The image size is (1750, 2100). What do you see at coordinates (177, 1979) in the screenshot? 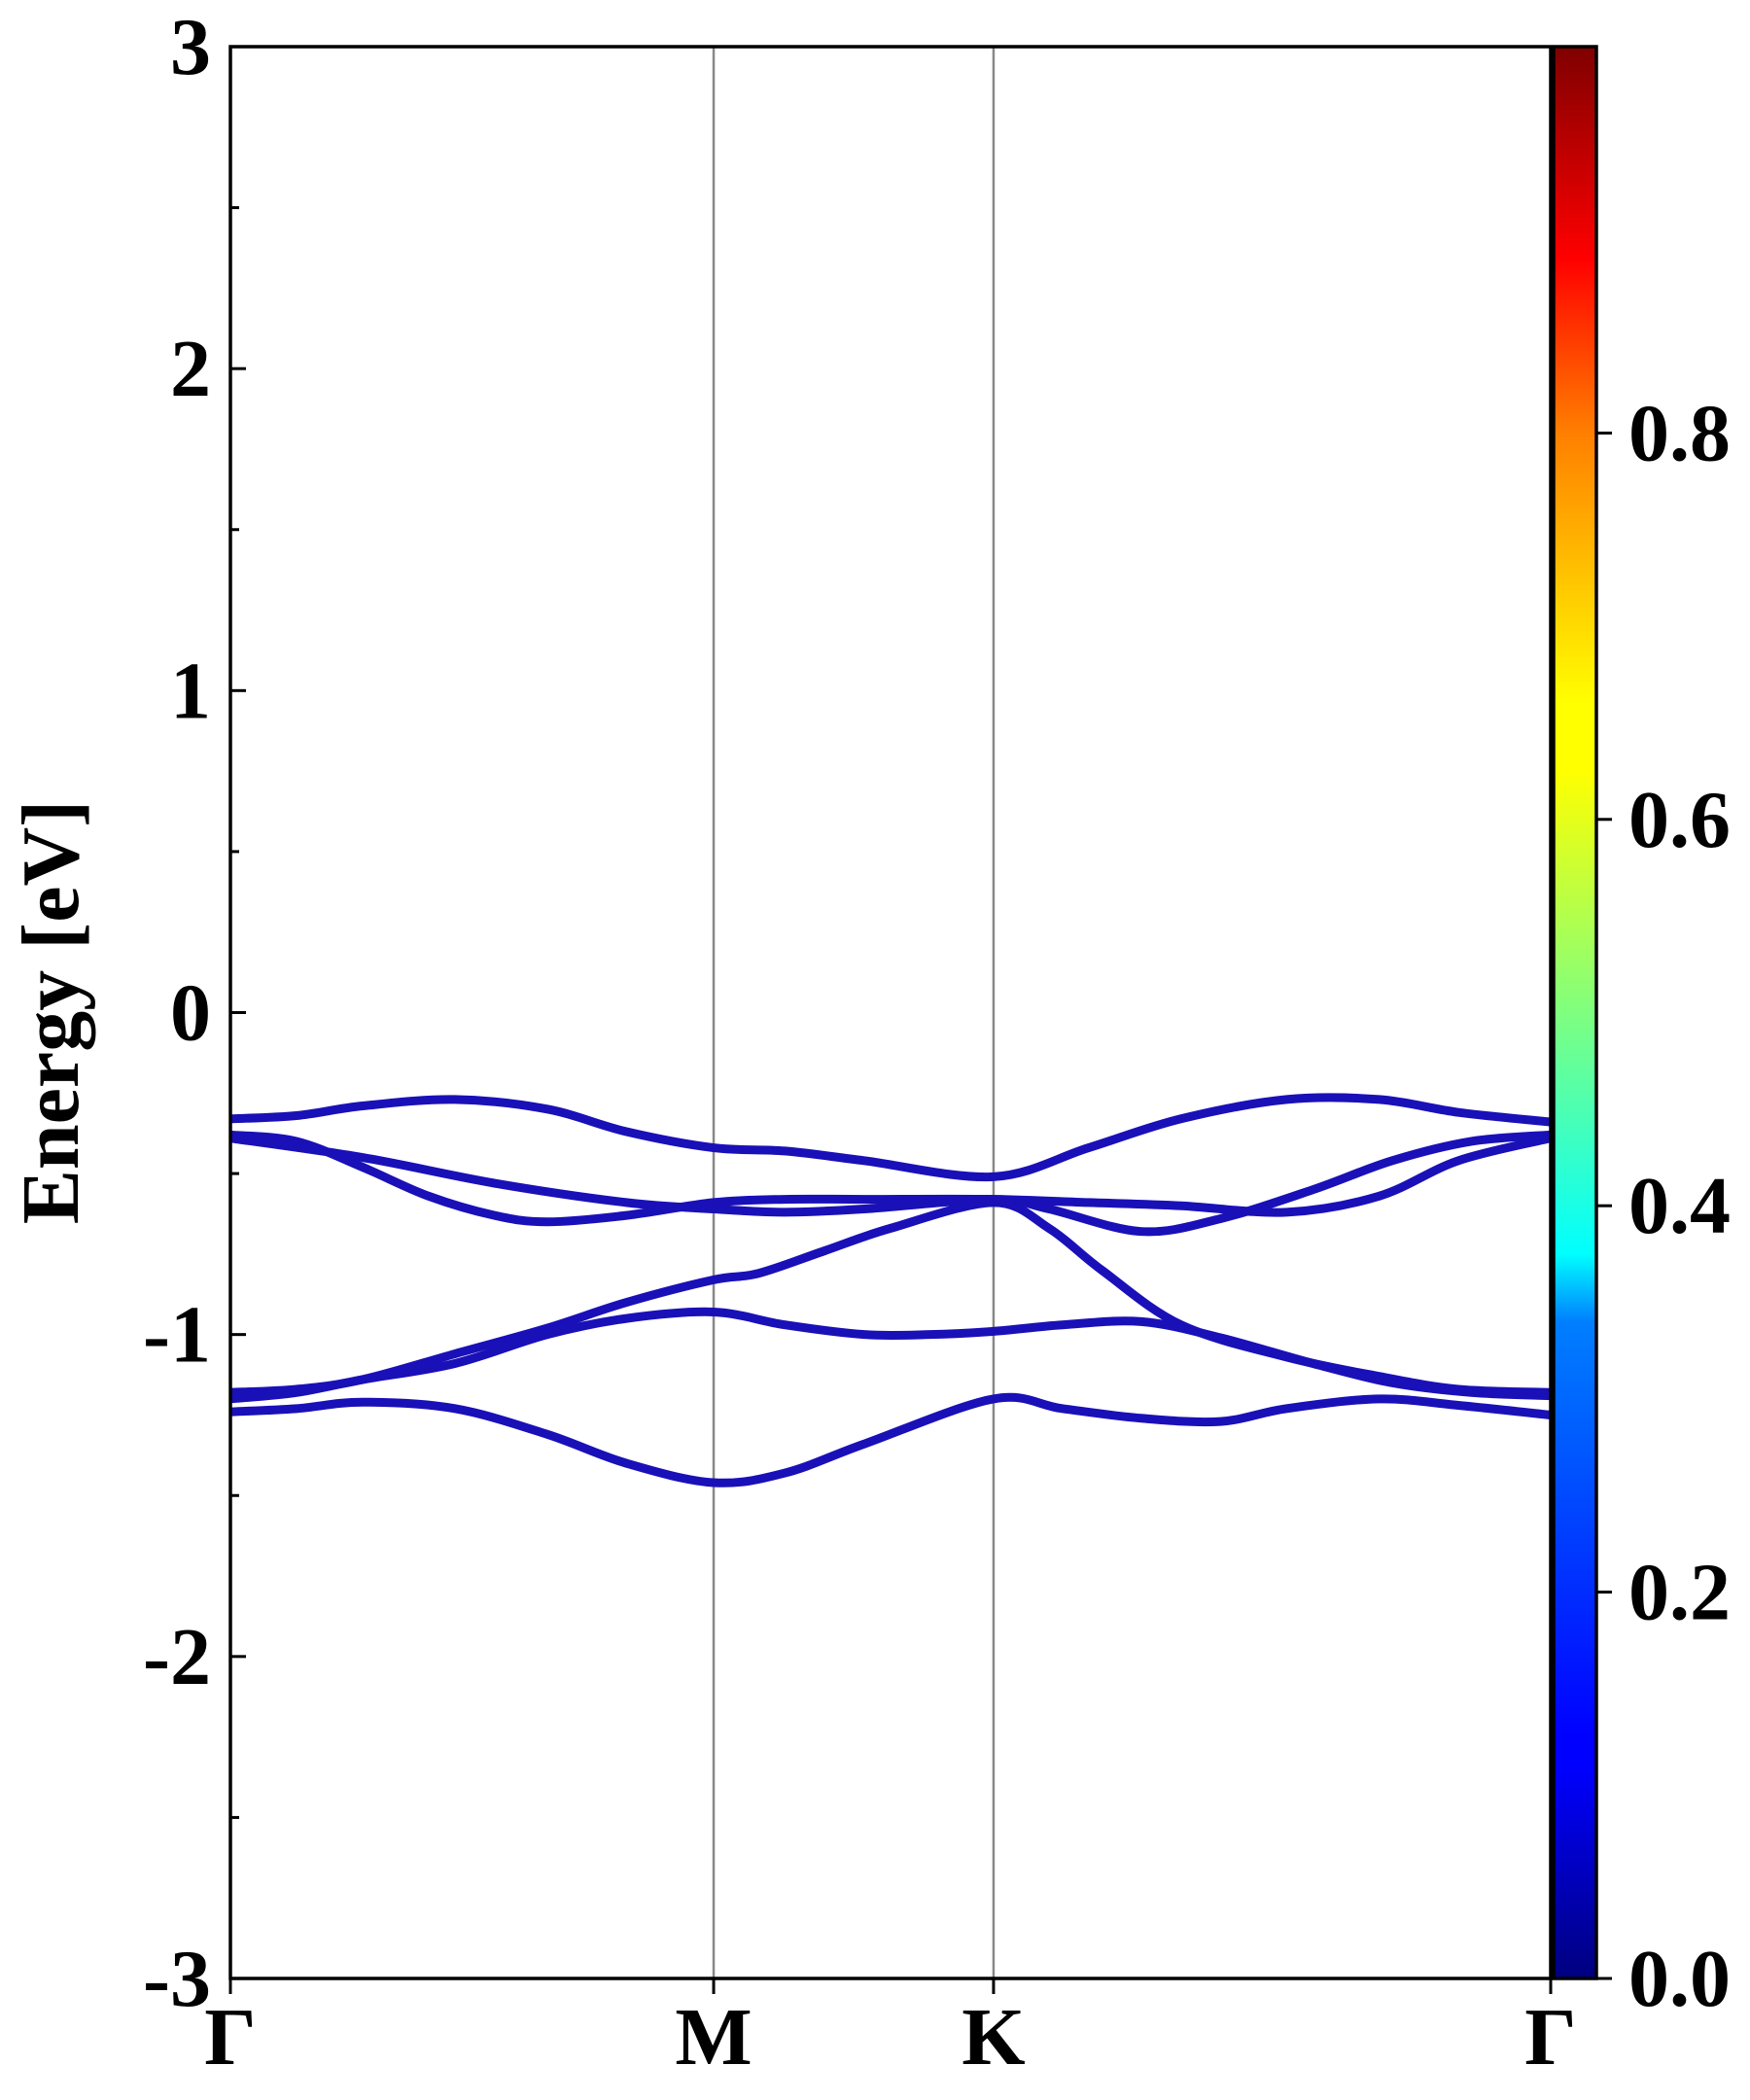
I see `y-tick-label: -3` at bounding box center [177, 1979].